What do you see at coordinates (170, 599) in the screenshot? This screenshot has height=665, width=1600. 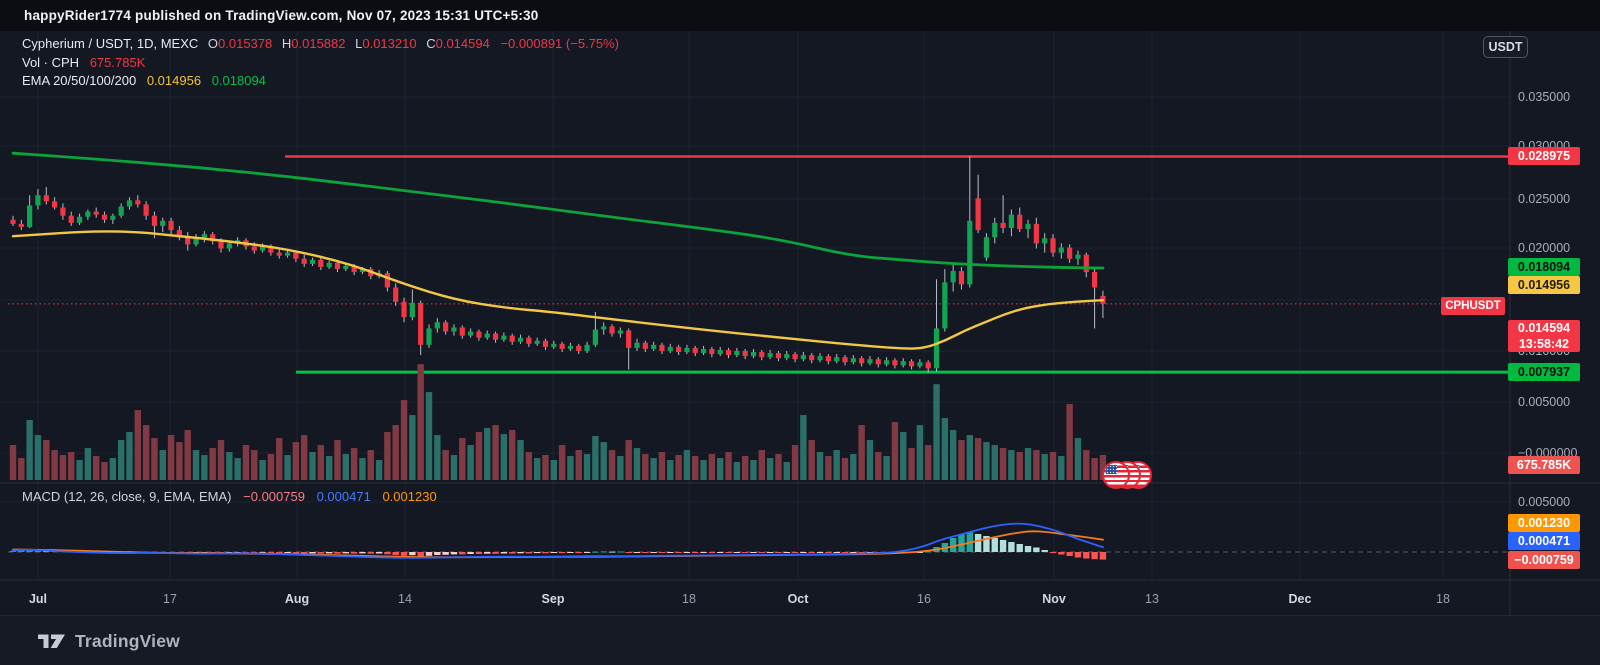 I see `time-scale-label: 17` at bounding box center [170, 599].